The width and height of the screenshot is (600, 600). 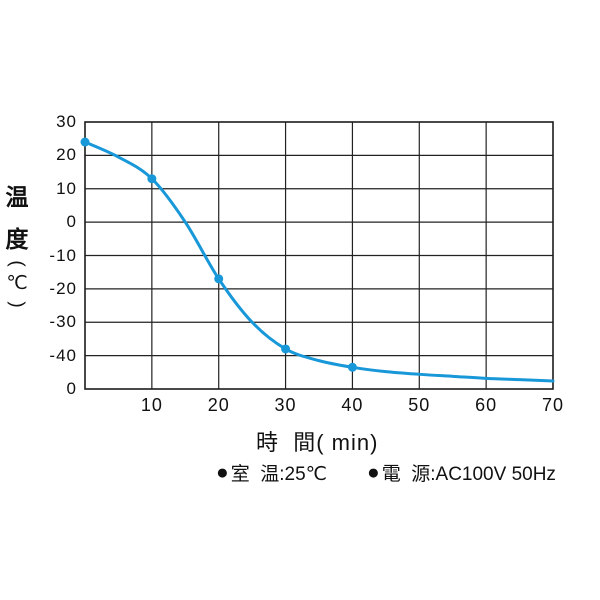 What do you see at coordinates (285, 405) in the screenshot?
I see `x-tick-label: 30` at bounding box center [285, 405].